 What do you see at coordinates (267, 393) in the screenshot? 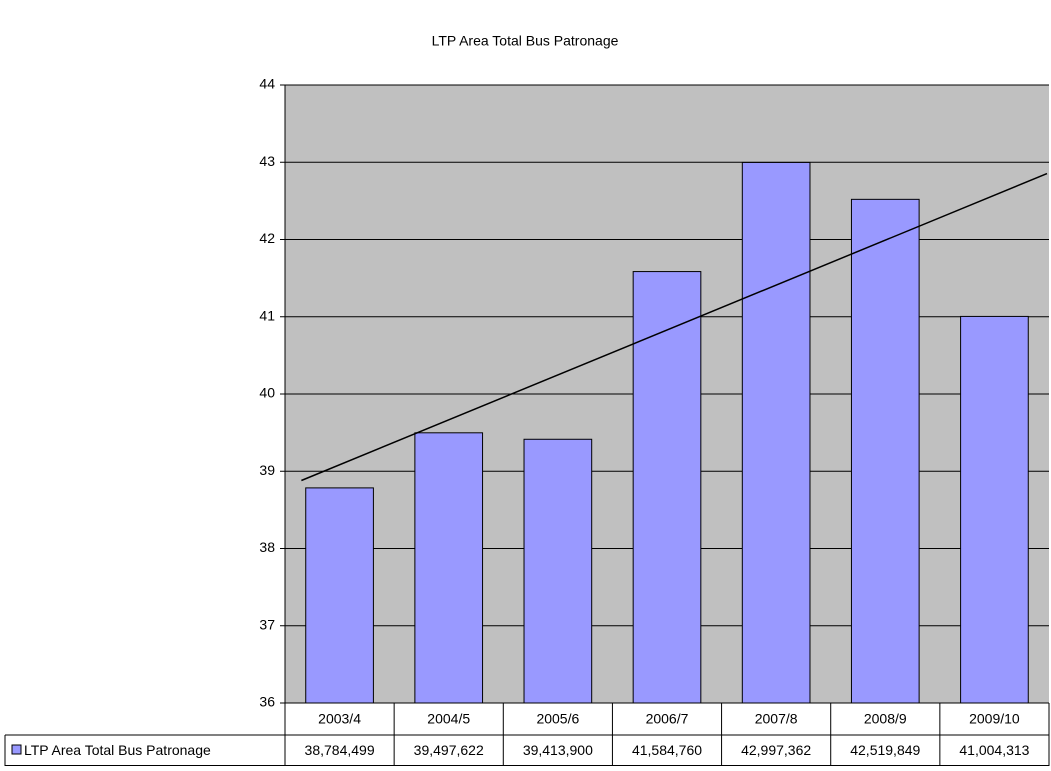
I see `y-tick-label: 40` at bounding box center [267, 393].